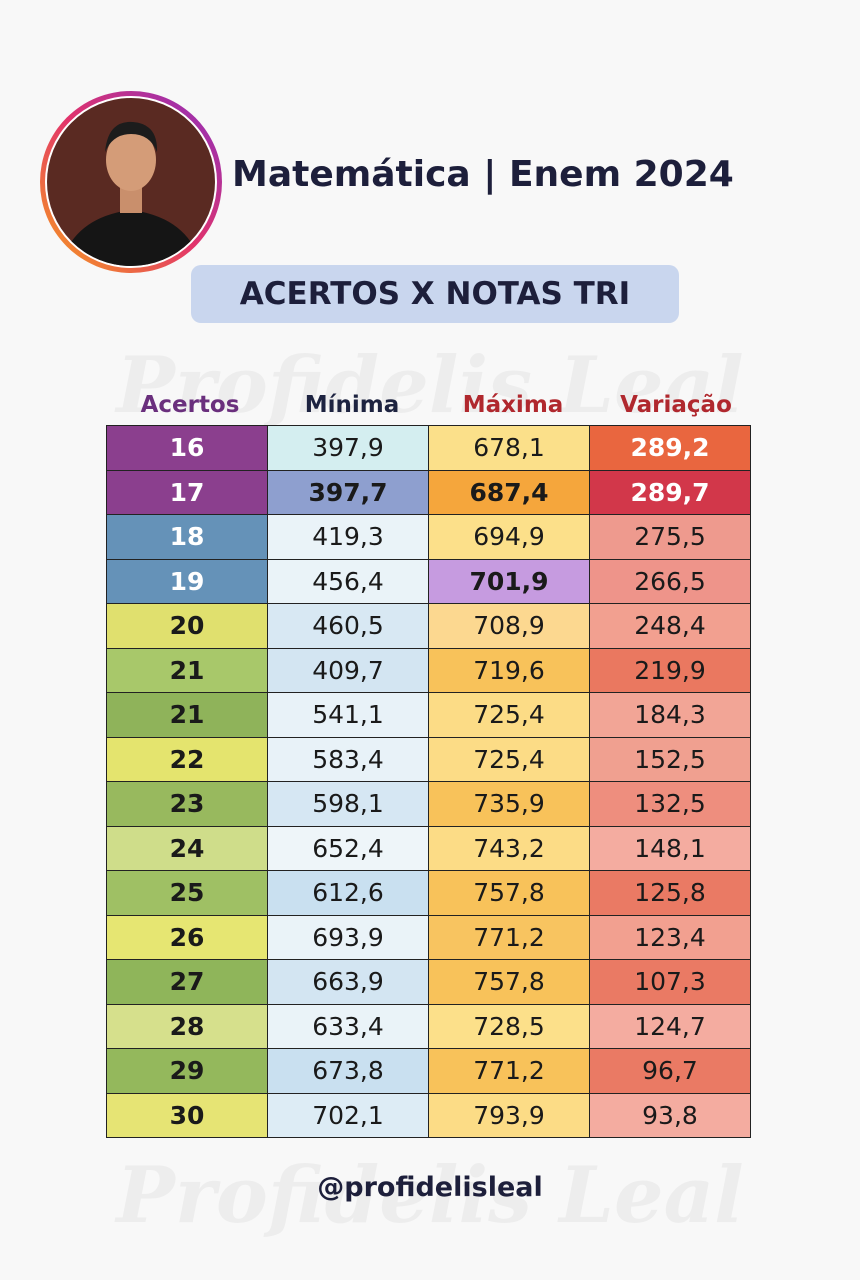 The image size is (860, 1280). I want to click on table-cell: 107,3, so click(670, 982).